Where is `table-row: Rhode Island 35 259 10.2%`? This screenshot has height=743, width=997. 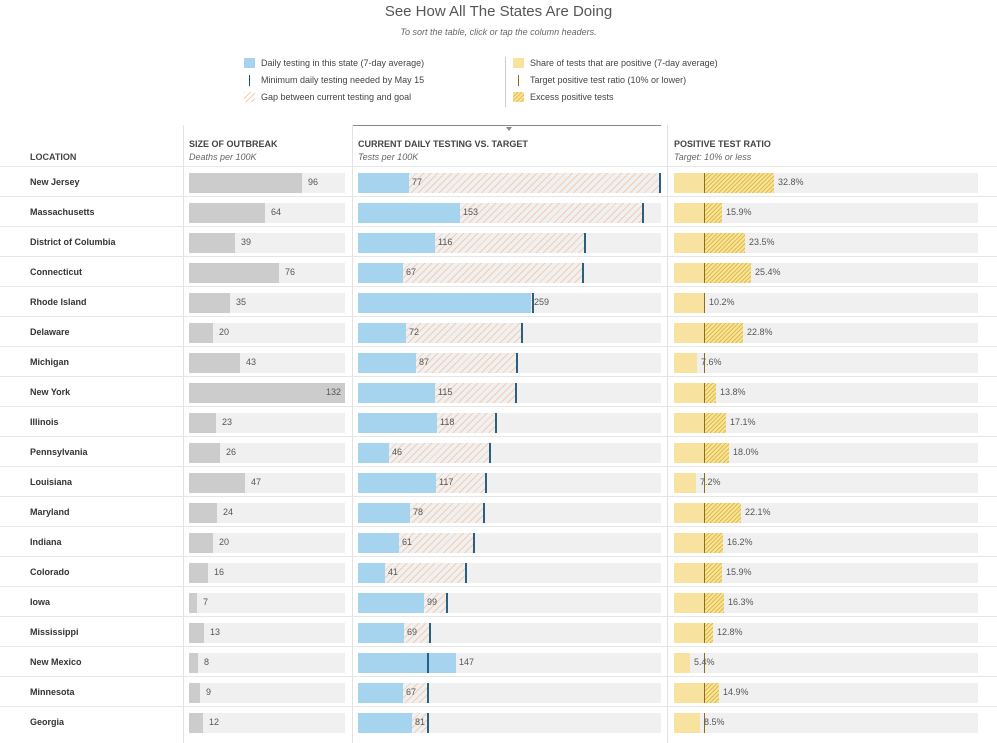 table-row: Rhode Island 35 259 10.2% is located at coordinates (498, 301).